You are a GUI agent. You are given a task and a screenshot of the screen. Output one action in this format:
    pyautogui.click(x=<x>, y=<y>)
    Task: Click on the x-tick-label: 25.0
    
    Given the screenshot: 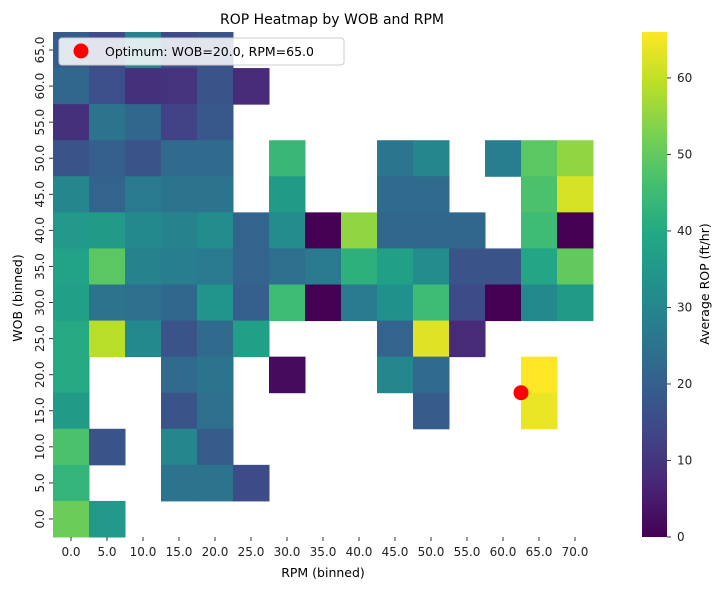 What is the action you would take?
    pyautogui.click(x=251, y=552)
    